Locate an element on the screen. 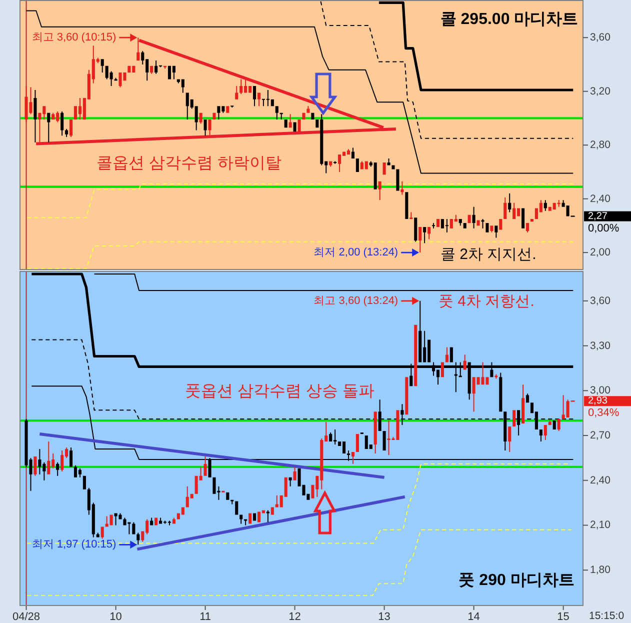 The height and width of the screenshot is (623, 631). annotation: 콜 2차 지지선. is located at coordinates (488, 254).